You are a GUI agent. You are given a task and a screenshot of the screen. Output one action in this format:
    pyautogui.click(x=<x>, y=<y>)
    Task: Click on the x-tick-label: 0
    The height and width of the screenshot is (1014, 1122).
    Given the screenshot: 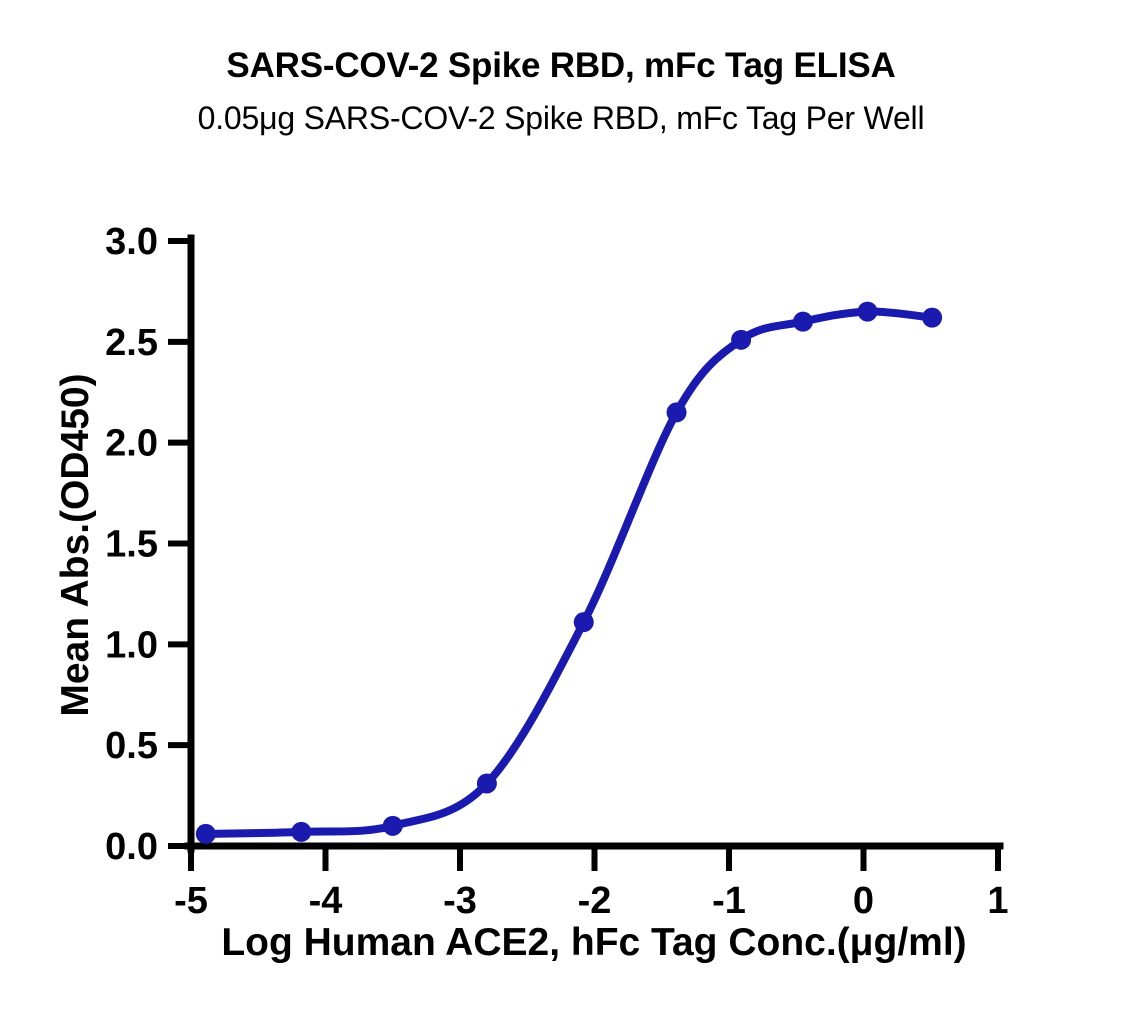 What is the action you would take?
    pyautogui.click(x=863, y=901)
    